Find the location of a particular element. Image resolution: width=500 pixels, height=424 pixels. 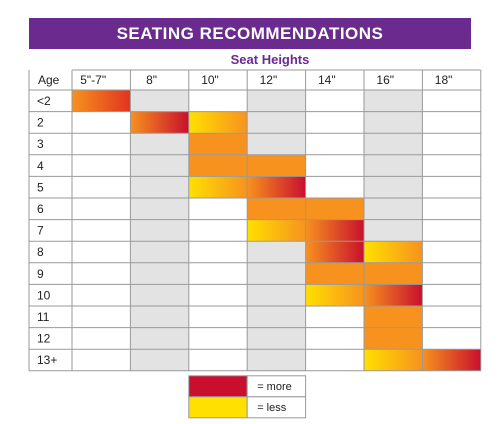

column-header-16: 16" is located at coordinates (385, 80).